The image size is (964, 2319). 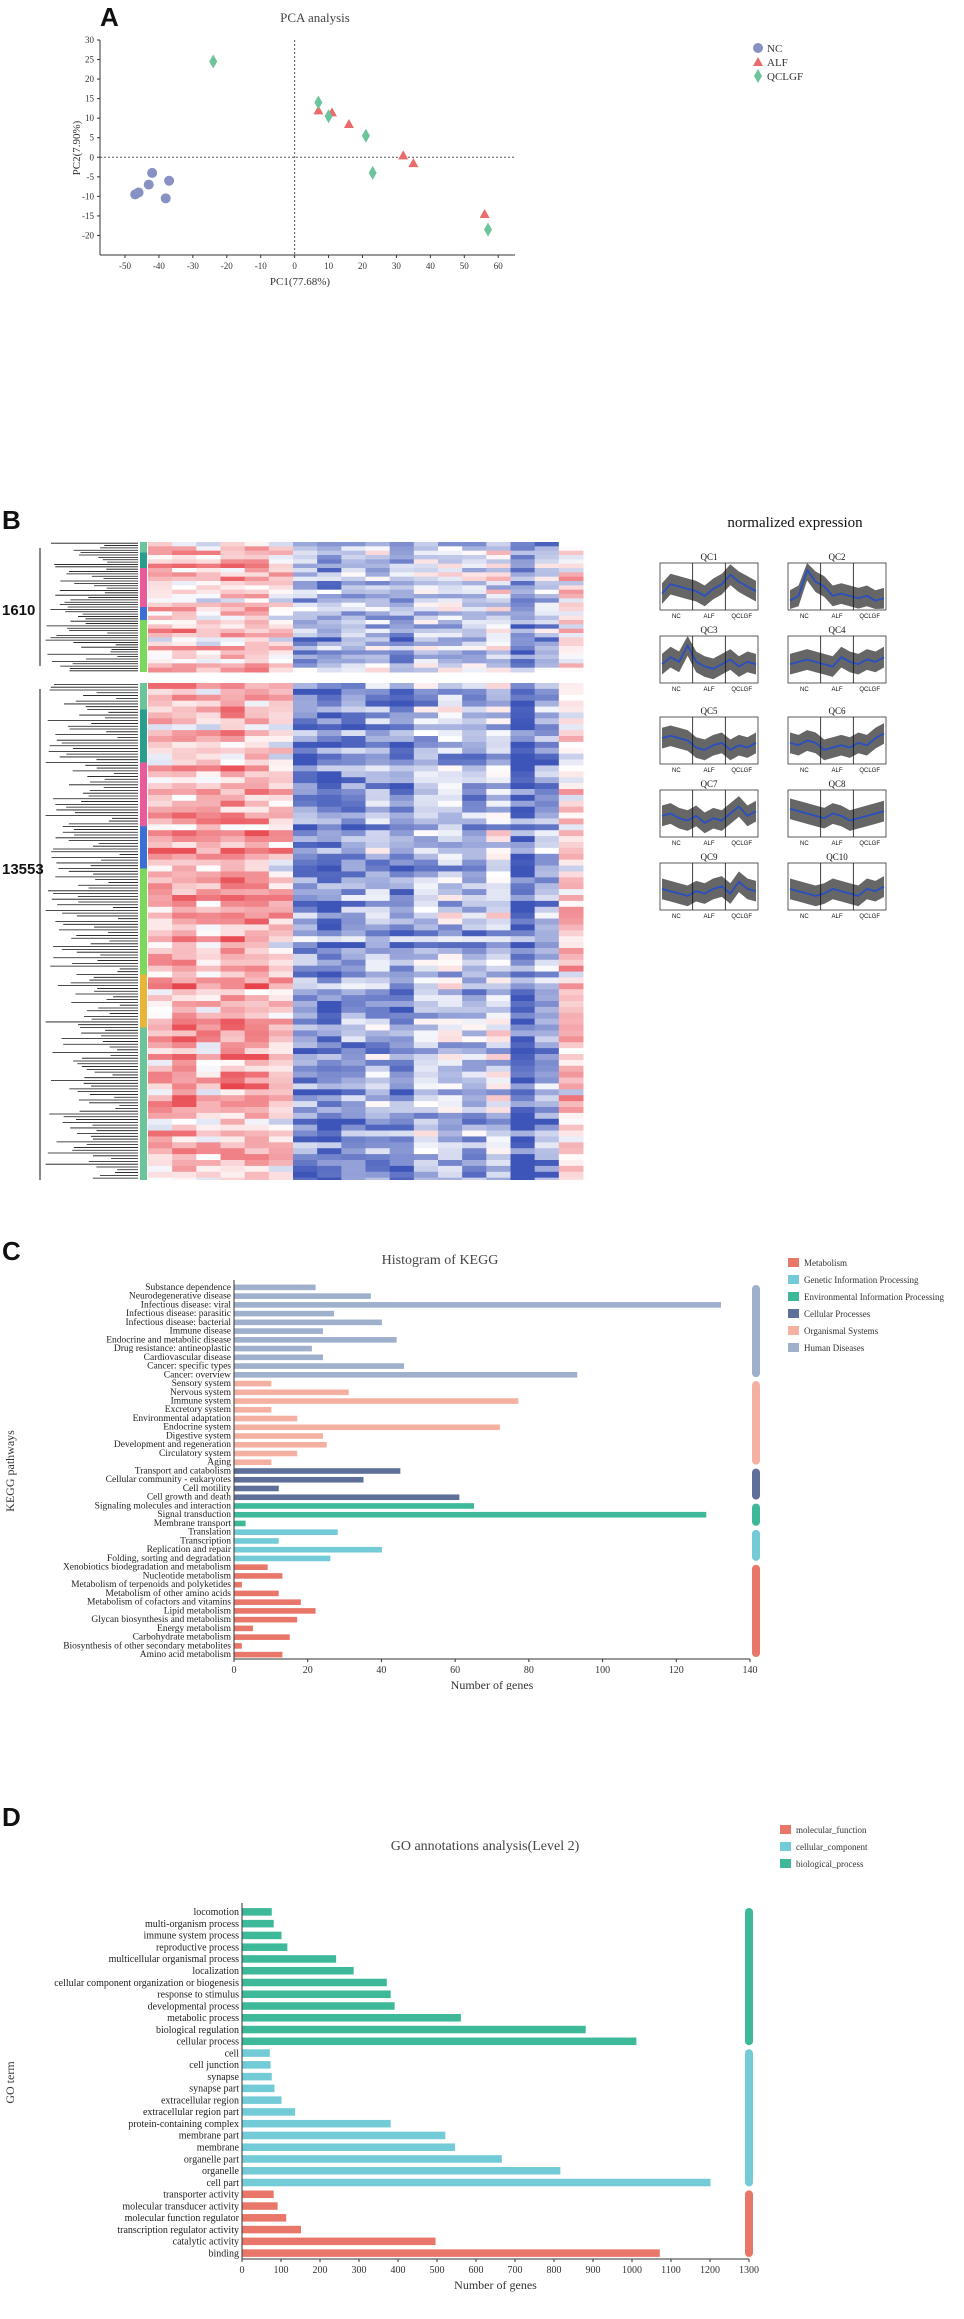 I want to click on category-label: Amino acid metabolism, so click(x=186, y=1655).